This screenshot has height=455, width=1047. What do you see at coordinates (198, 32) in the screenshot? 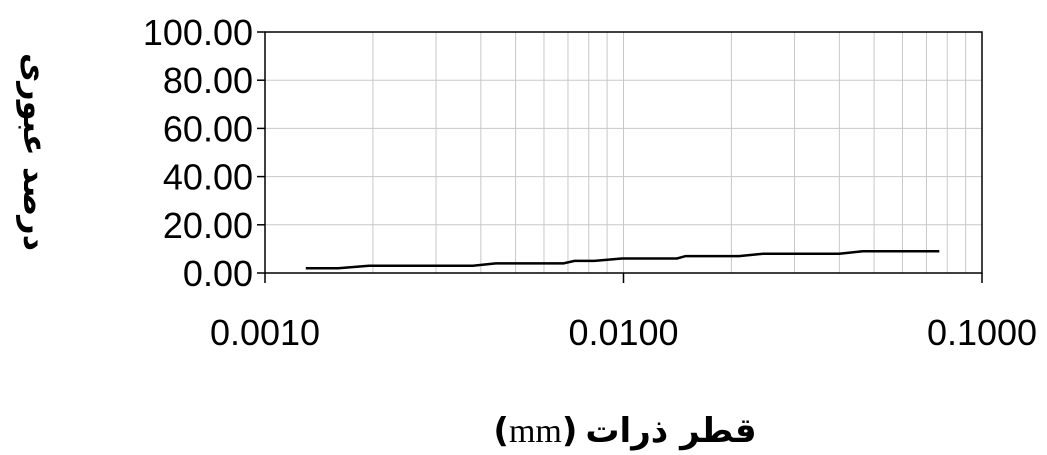
I see `y-tick-label: 100.00` at bounding box center [198, 32].